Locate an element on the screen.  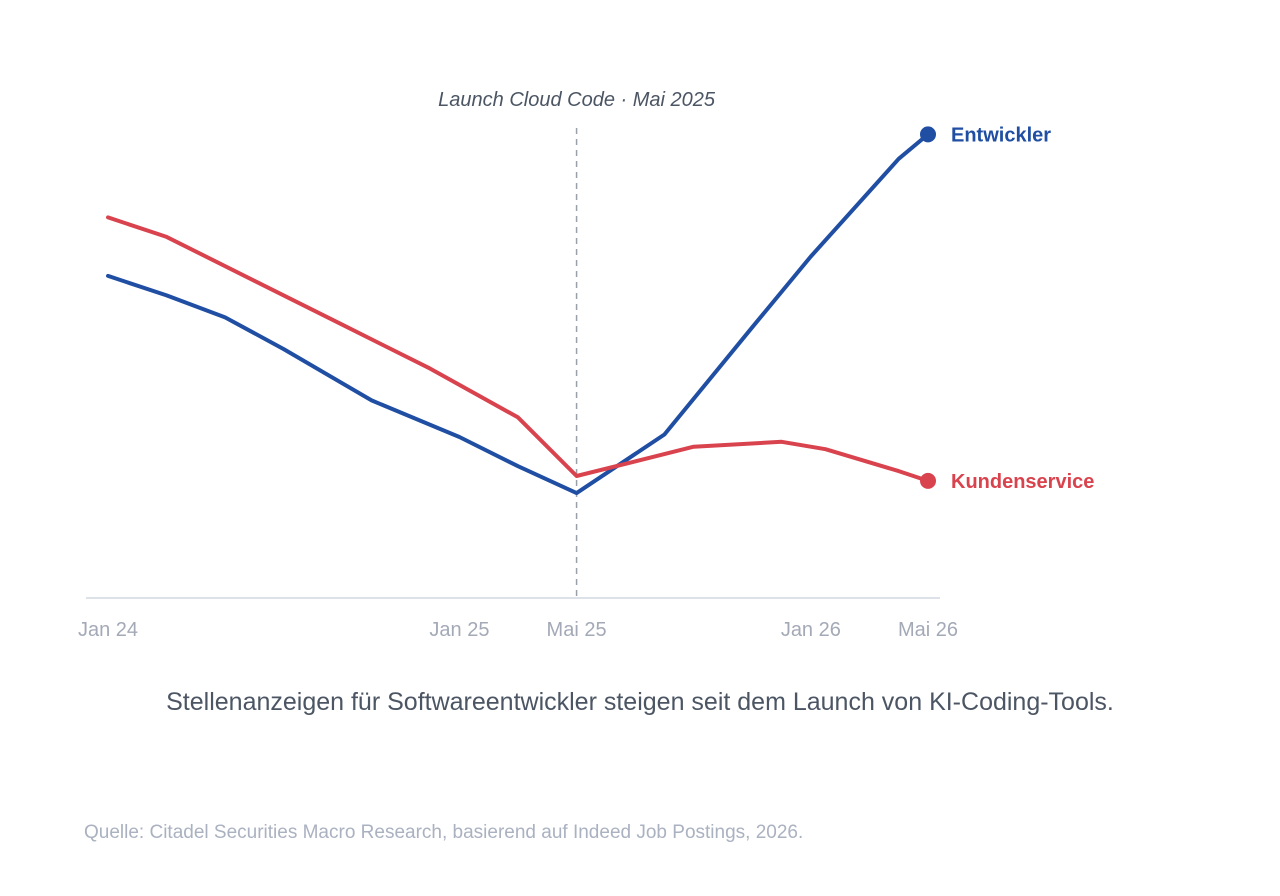
x-tick-label: Mai 26 is located at coordinates (928, 630).